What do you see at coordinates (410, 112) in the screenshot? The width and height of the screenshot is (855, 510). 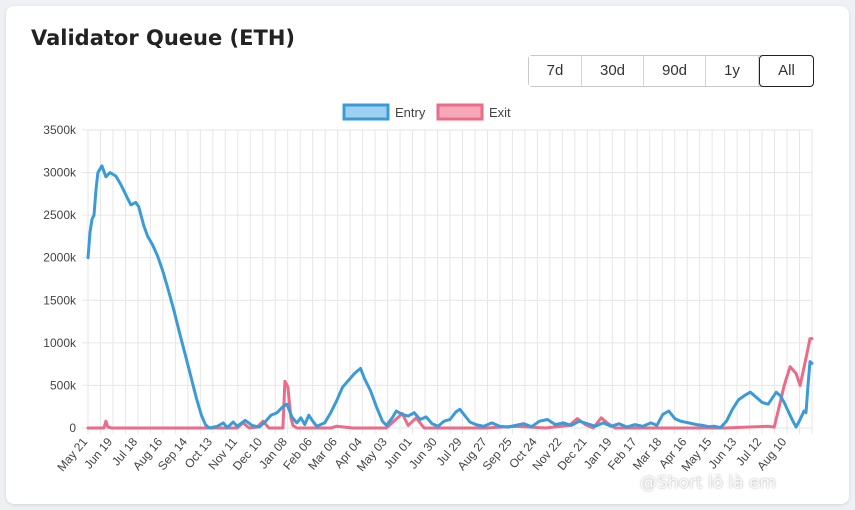 I see `legend-entry-label: Entry` at bounding box center [410, 112].